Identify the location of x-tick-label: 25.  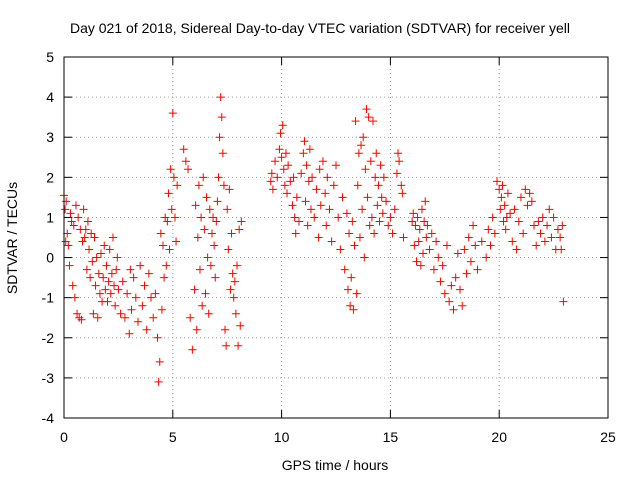
(608, 437).